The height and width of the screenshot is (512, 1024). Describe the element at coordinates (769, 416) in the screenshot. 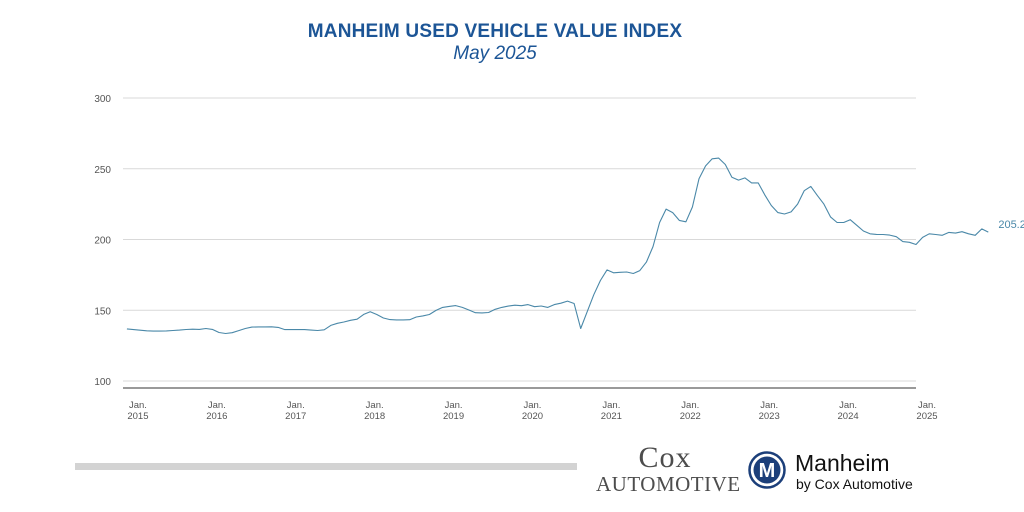

I see `x-tick-label-year: 2023` at that location.